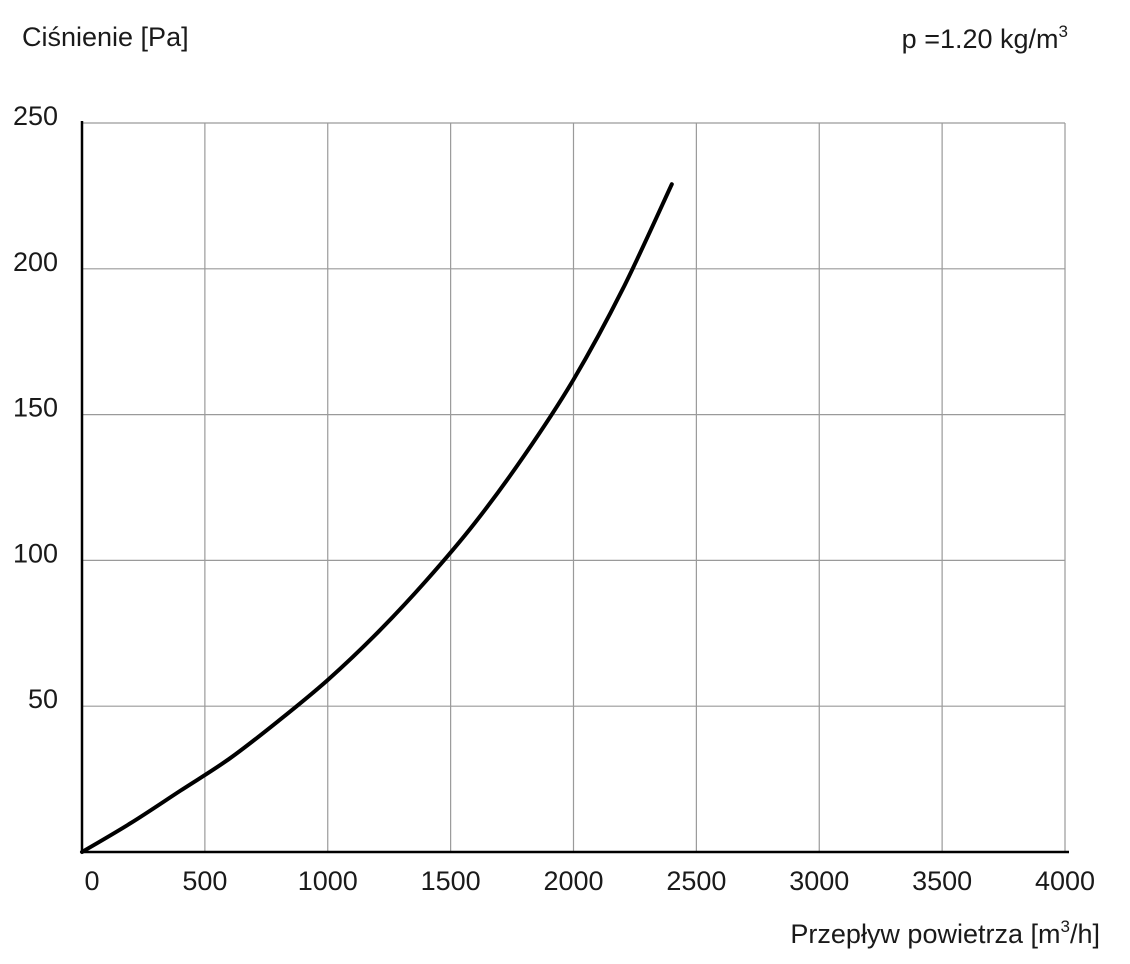  What do you see at coordinates (942, 881) in the screenshot?
I see `x-tick-label-3500: 3500` at bounding box center [942, 881].